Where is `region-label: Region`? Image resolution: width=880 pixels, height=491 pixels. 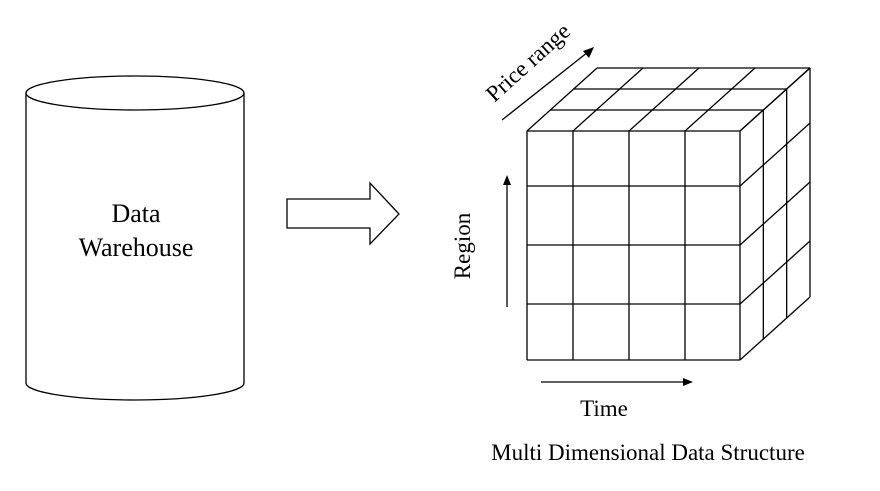 region-label: Region is located at coordinates (462, 245).